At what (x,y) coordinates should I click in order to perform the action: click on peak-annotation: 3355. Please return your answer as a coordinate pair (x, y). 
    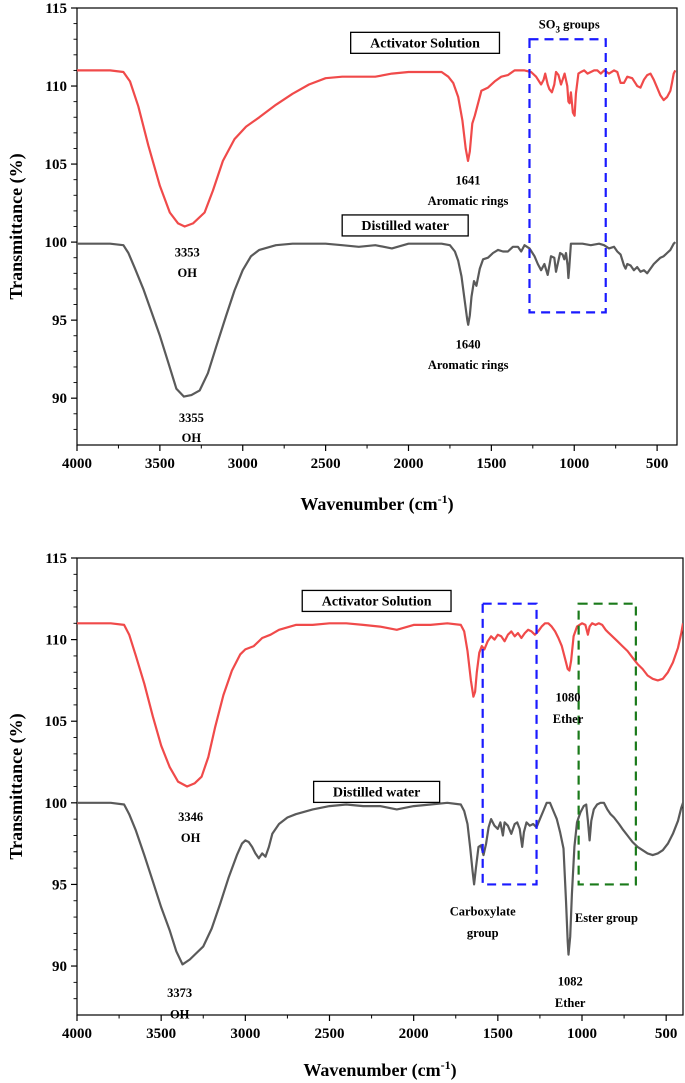
    Looking at the image, I should click on (191, 418).